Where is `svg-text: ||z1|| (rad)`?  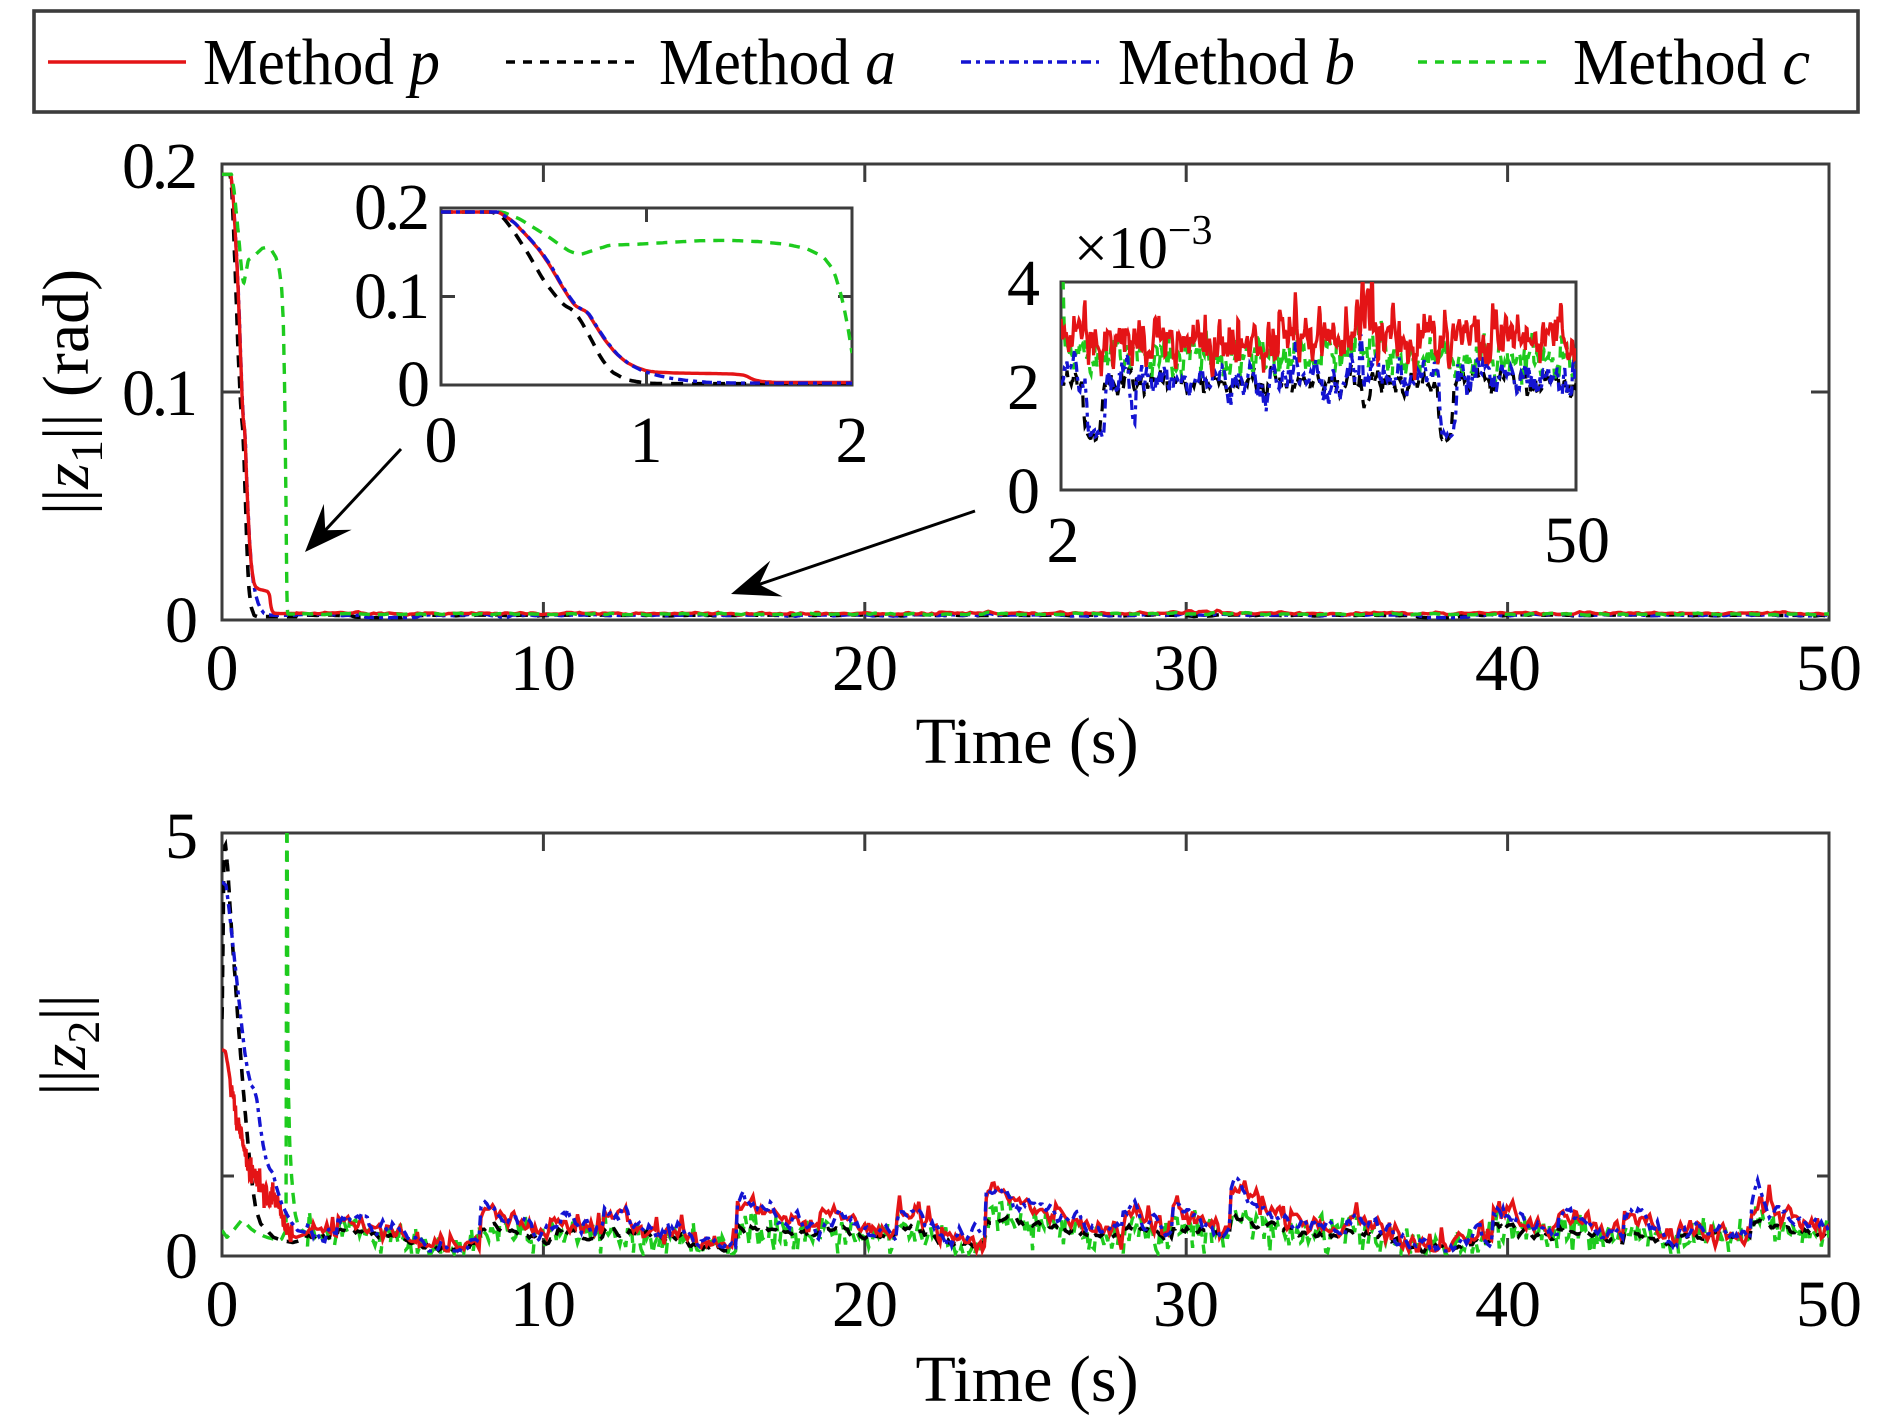
svg-text: ||z1|| (rad) is located at coordinates (71, 392).